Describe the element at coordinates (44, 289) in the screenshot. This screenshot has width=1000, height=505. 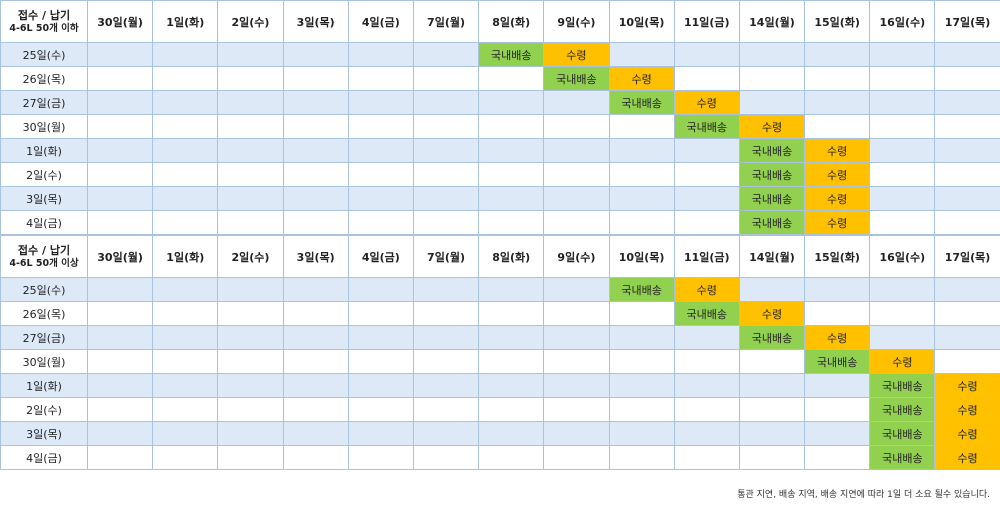
I see `order-date-label: 25일(수)` at that location.